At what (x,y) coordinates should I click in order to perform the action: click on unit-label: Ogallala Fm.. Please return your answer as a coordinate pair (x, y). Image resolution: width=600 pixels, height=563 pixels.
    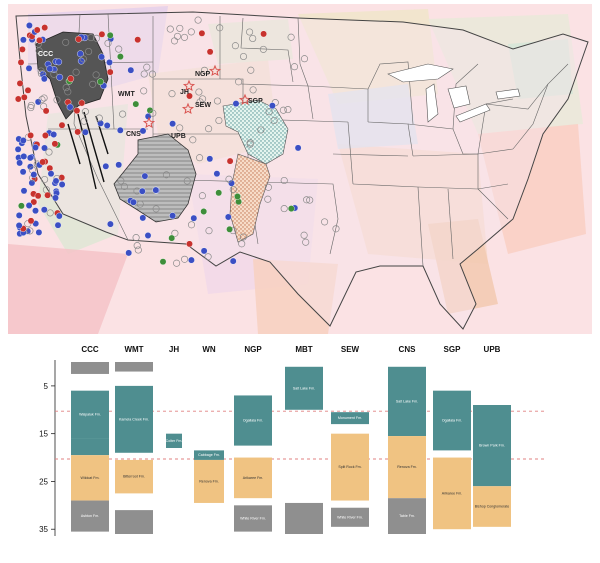
    Looking at the image, I should click on (452, 421).